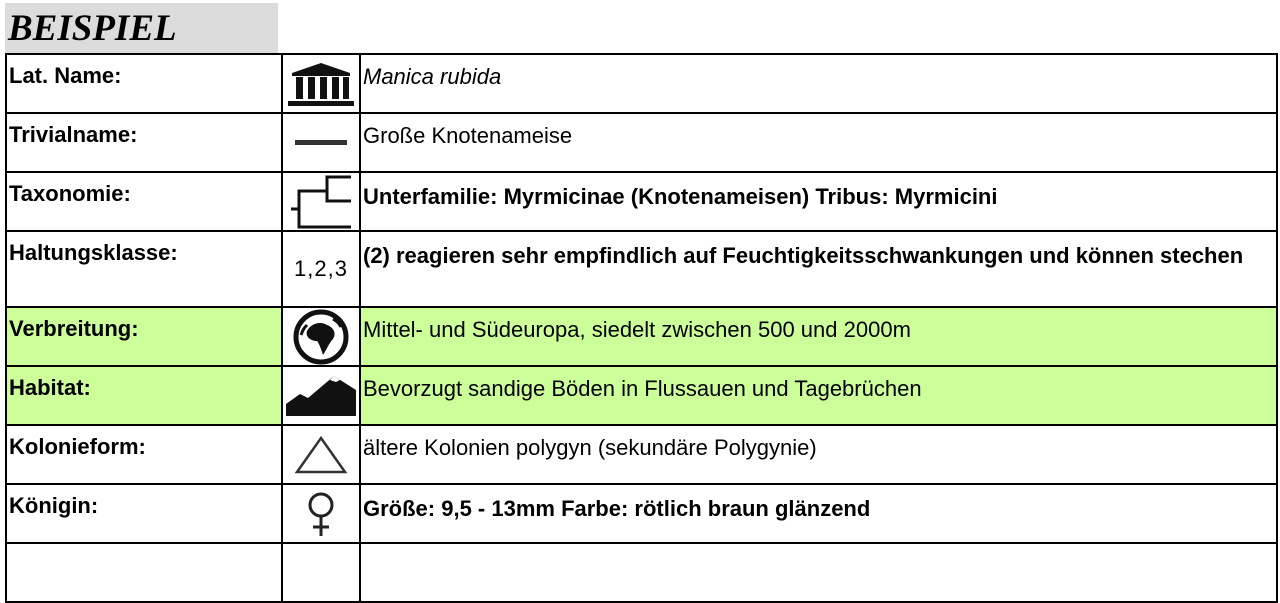 This screenshot has height=603, width=1280. I want to click on tree-bracket-icon, so click(321, 201).